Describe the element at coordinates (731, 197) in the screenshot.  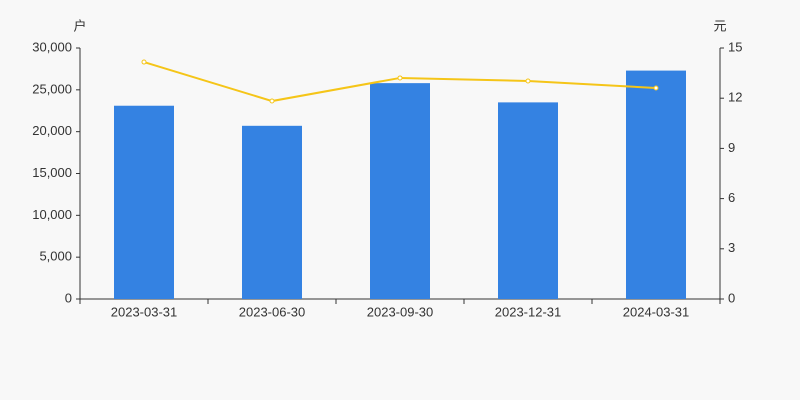
I see `y2-tick-label: 6` at that location.